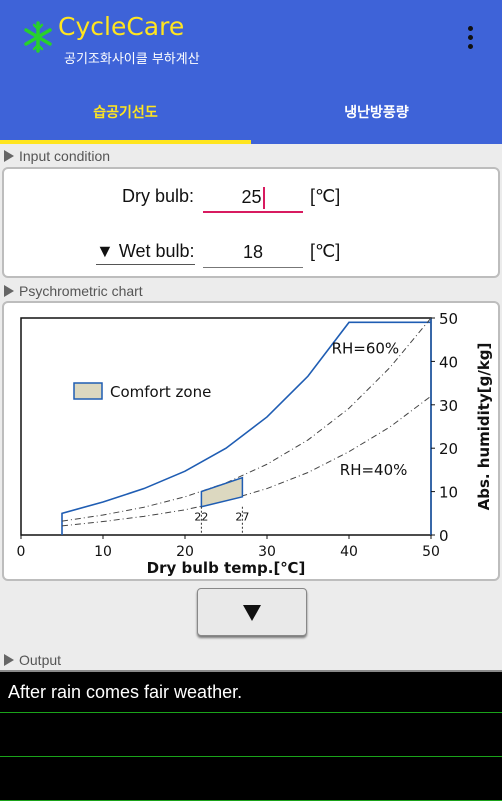  I want to click on dry-bulb-unit: [℃], so click(325, 196).